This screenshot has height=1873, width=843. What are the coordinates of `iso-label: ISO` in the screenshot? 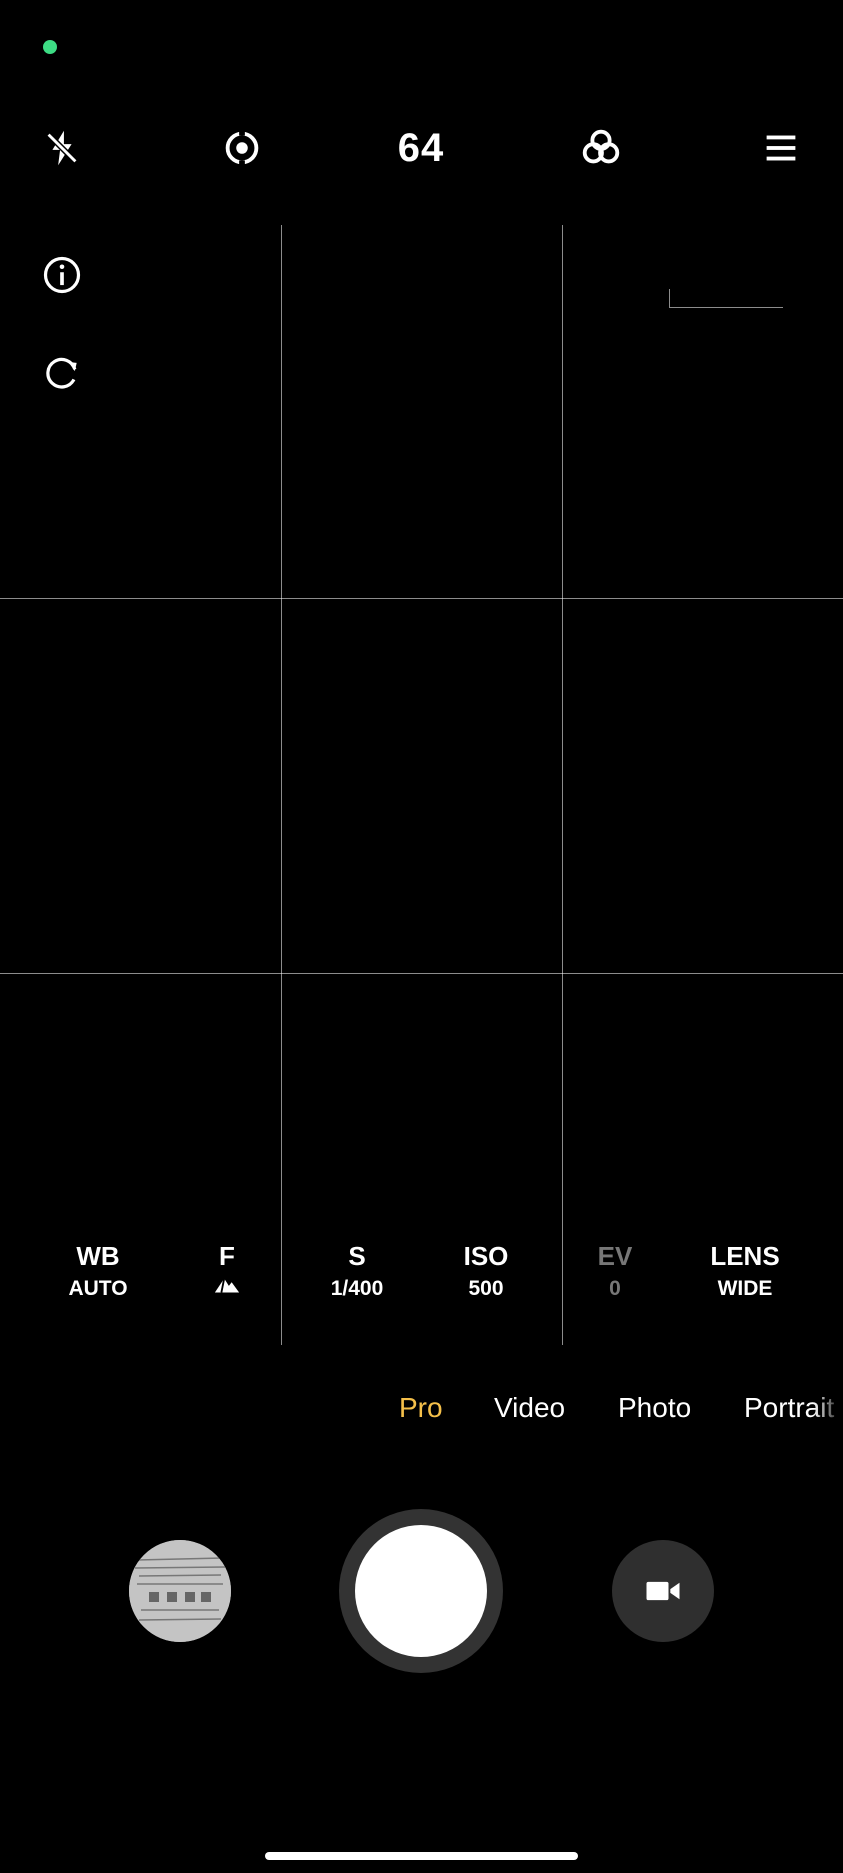 It's located at (486, 1256).